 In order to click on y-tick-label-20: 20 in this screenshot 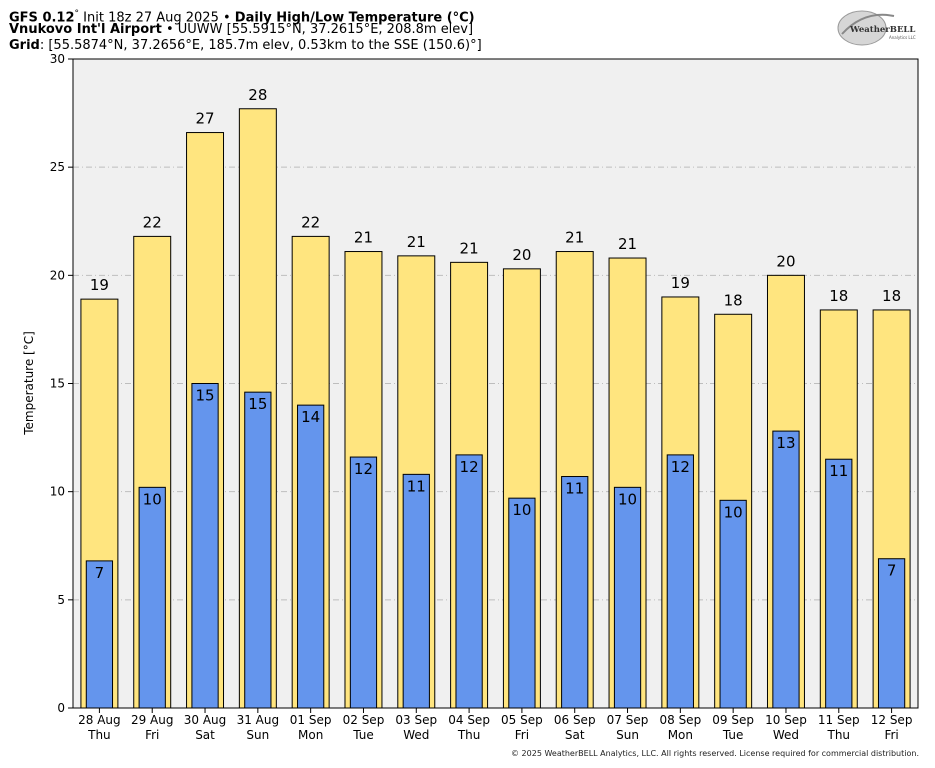, I will do `click(57, 275)`.